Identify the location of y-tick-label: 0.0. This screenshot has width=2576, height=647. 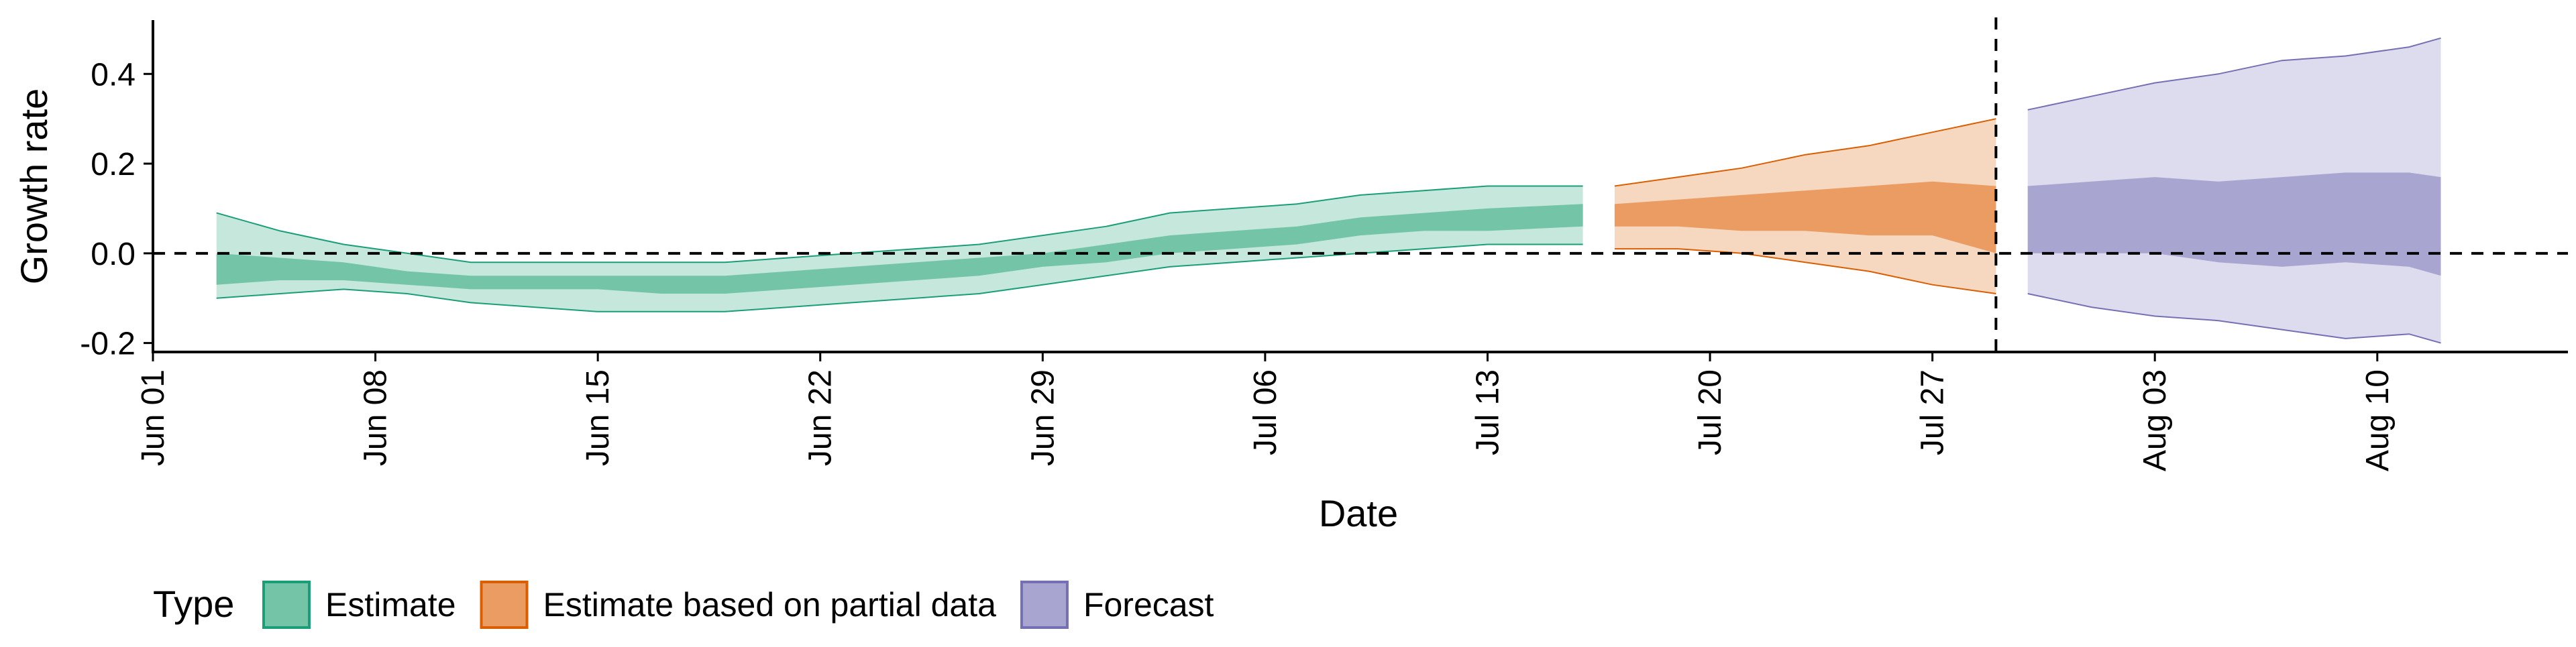
(113, 254).